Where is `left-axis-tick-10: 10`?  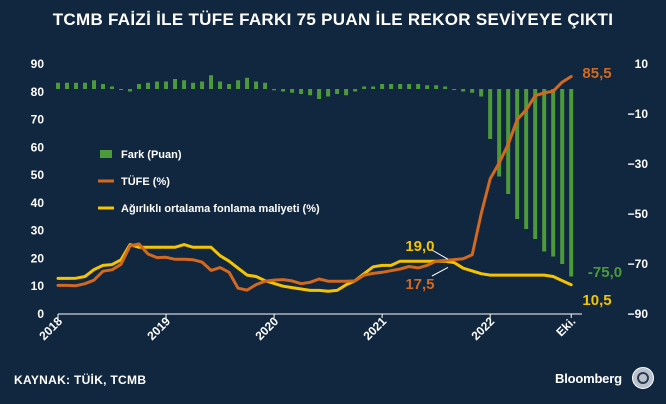
left-axis-tick-10: 10 is located at coordinates (38, 286).